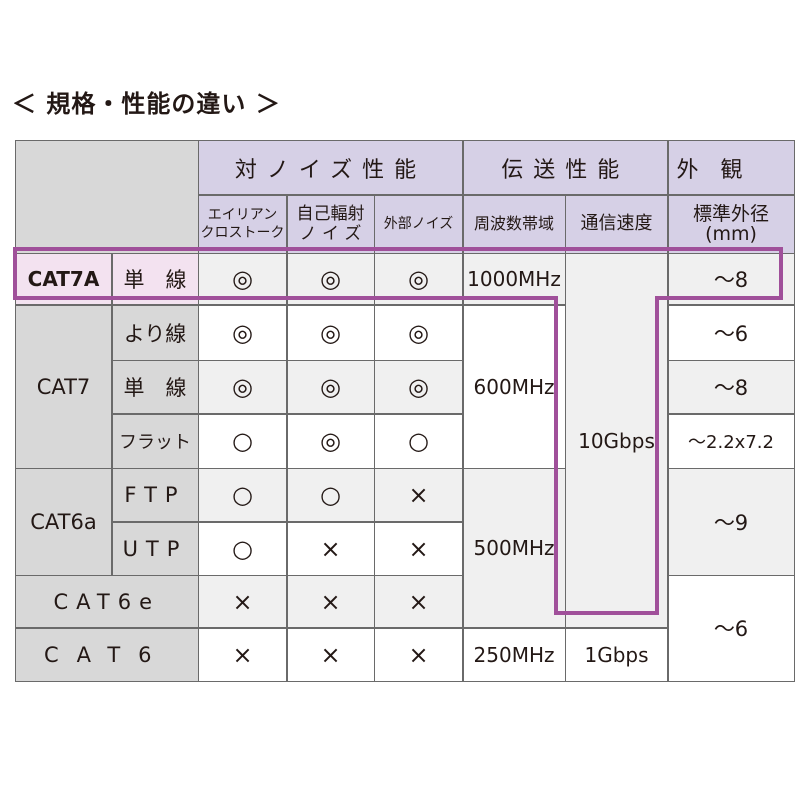 The image size is (800, 800). I want to click on cat7a-ext: ◎, so click(418, 279).